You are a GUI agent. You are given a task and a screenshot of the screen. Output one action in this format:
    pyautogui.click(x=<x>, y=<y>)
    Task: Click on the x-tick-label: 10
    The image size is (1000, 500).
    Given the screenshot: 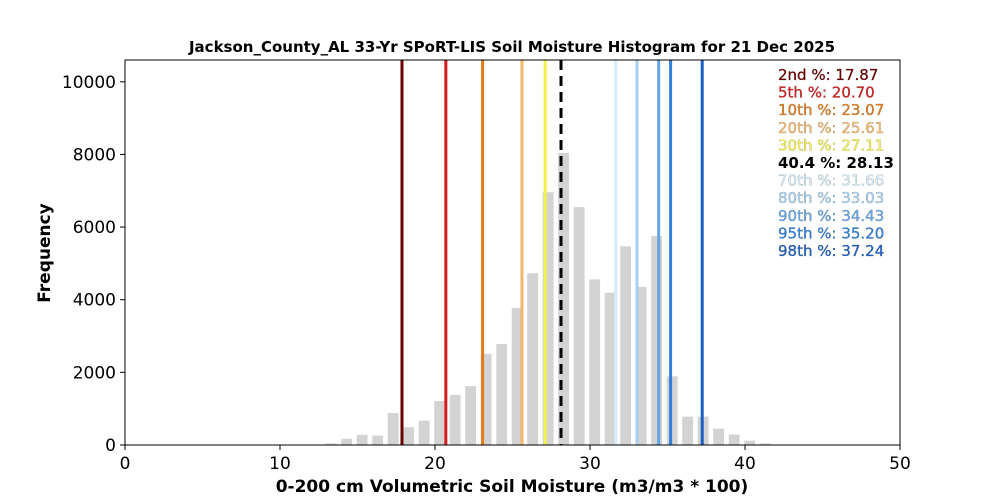 What is the action you would take?
    pyautogui.click(x=280, y=464)
    